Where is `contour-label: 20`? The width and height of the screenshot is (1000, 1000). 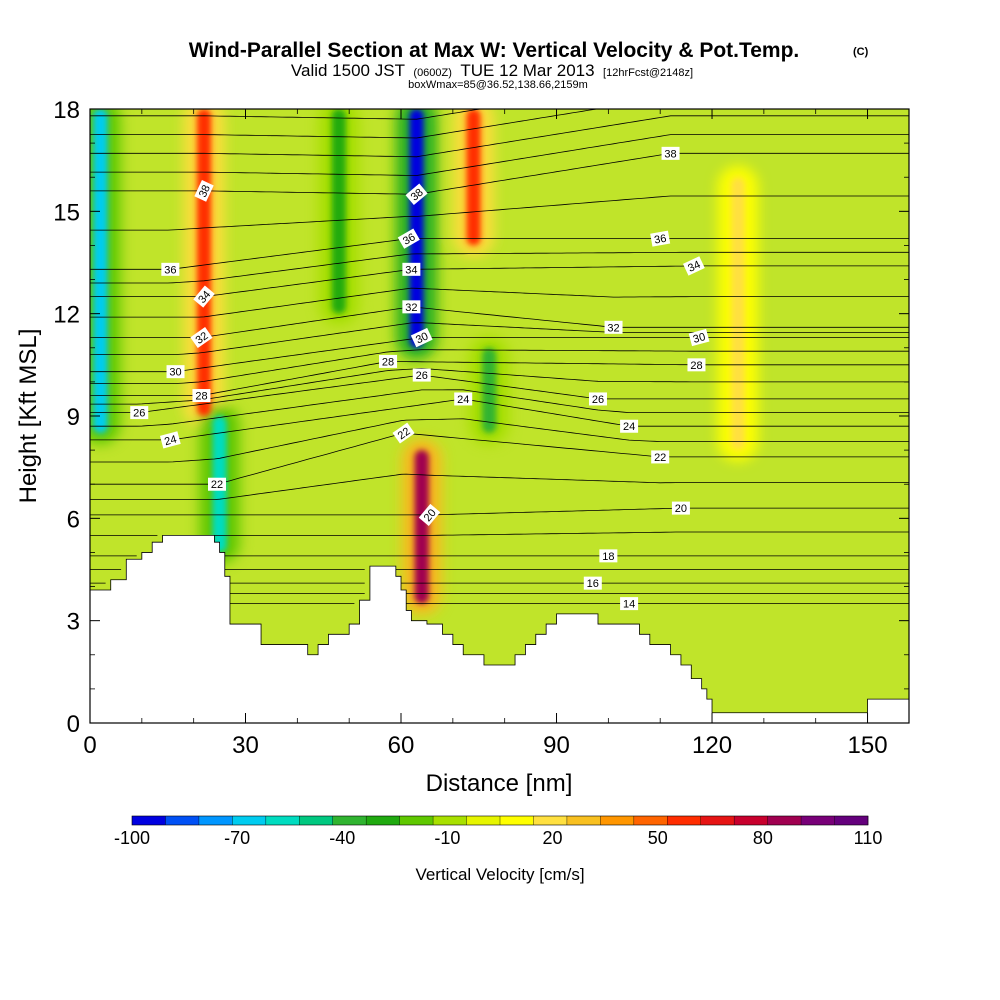 contour-label: 20 is located at coordinates (680, 508).